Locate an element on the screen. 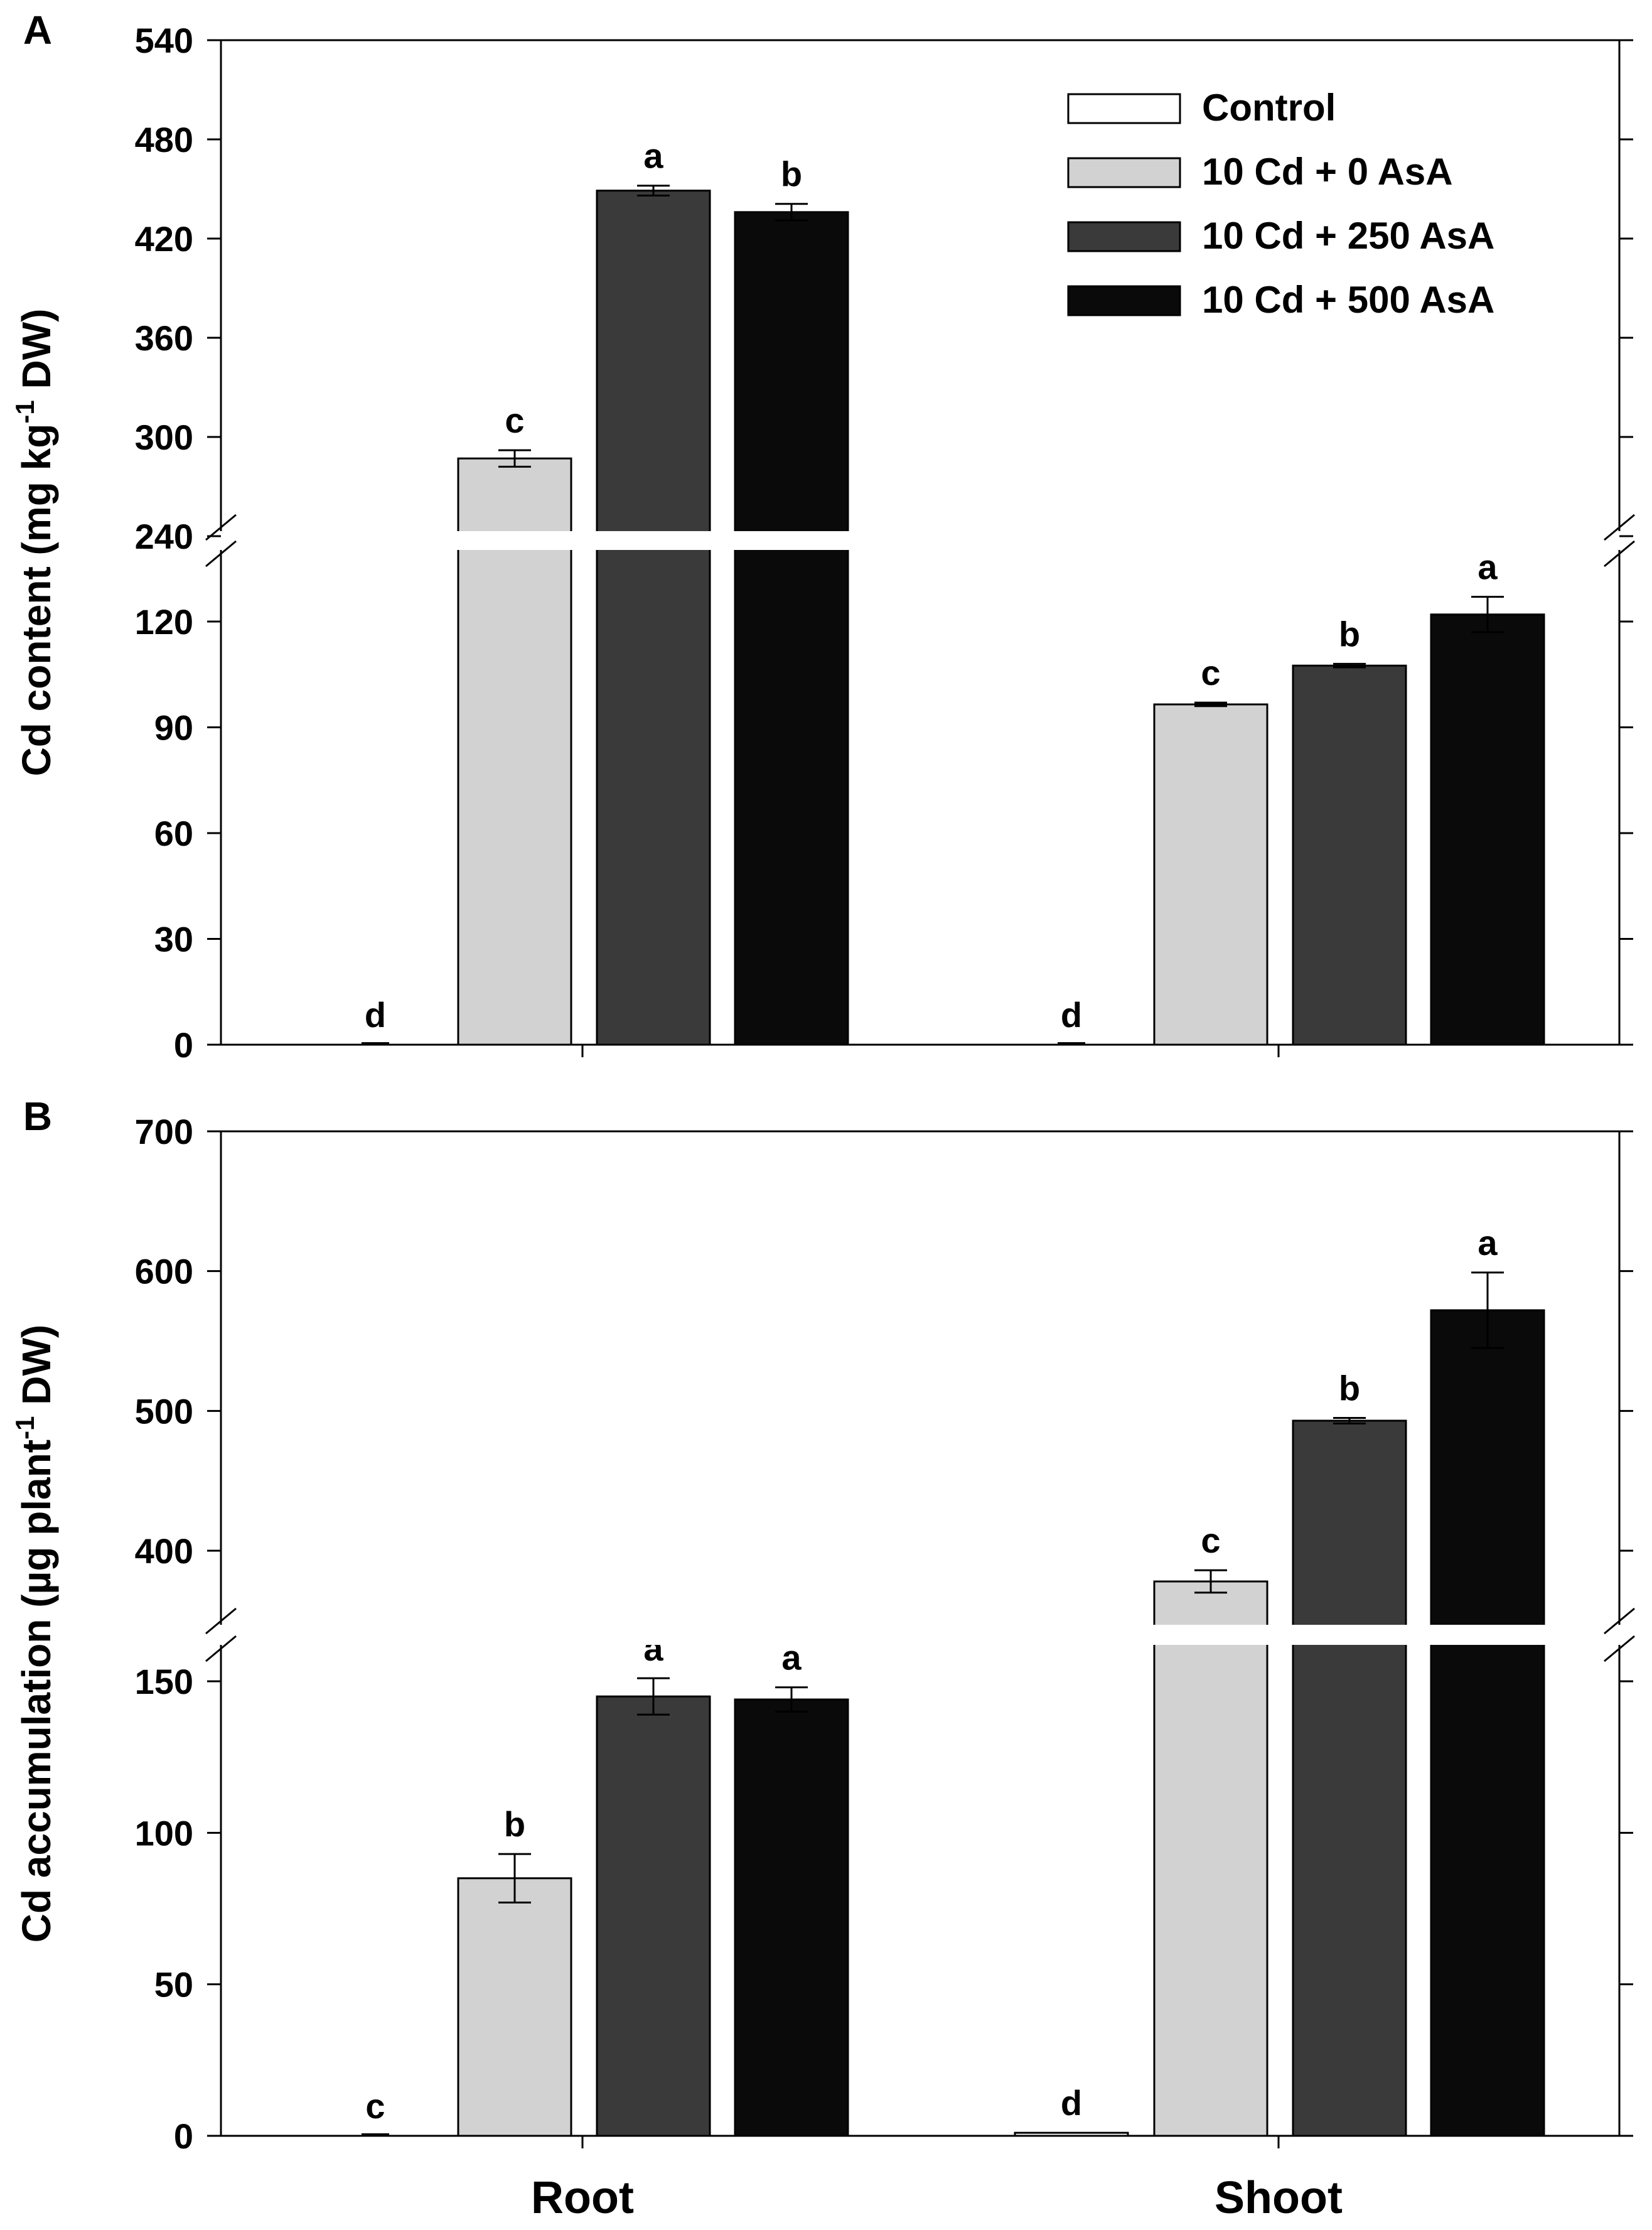 The width and height of the screenshot is (1652, 2230). x-category-label: Root is located at coordinates (582, 2198).